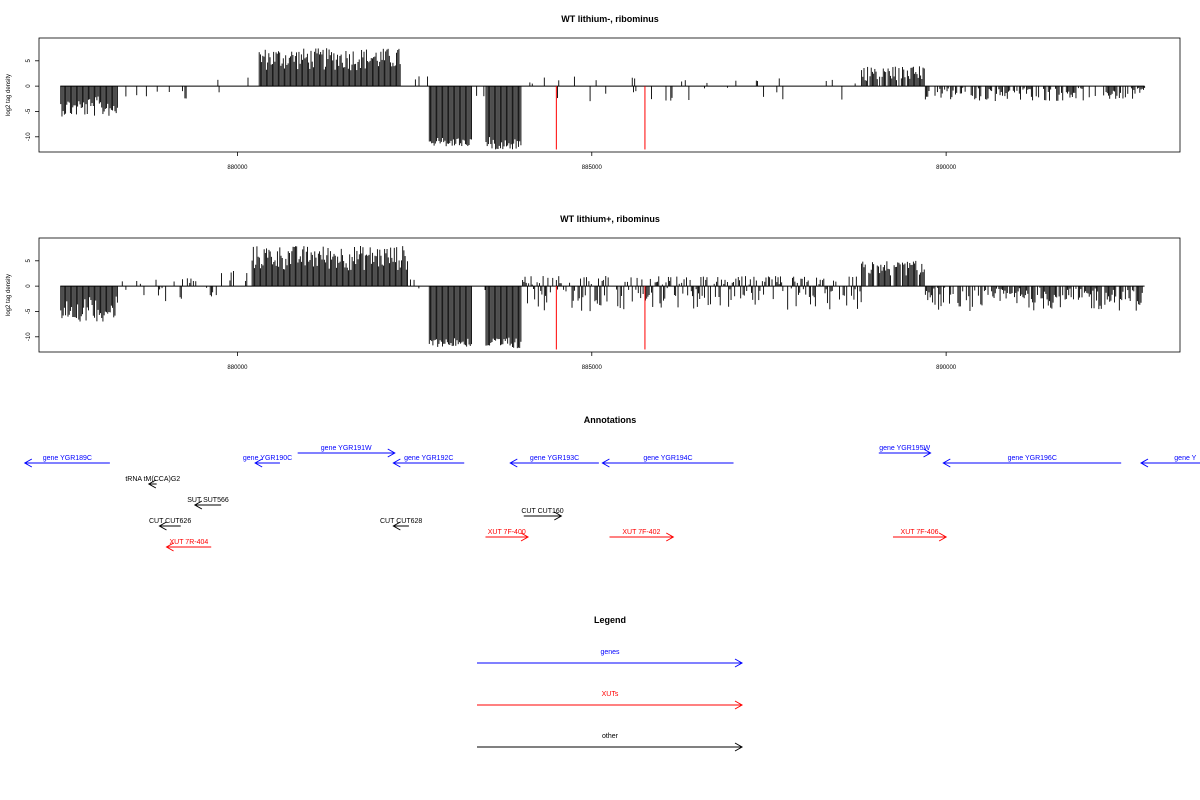 The height and width of the screenshot is (800, 1200). What do you see at coordinates (610, 620) in the screenshot?
I see `legend-title: Legend` at bounding box center [610, 620].